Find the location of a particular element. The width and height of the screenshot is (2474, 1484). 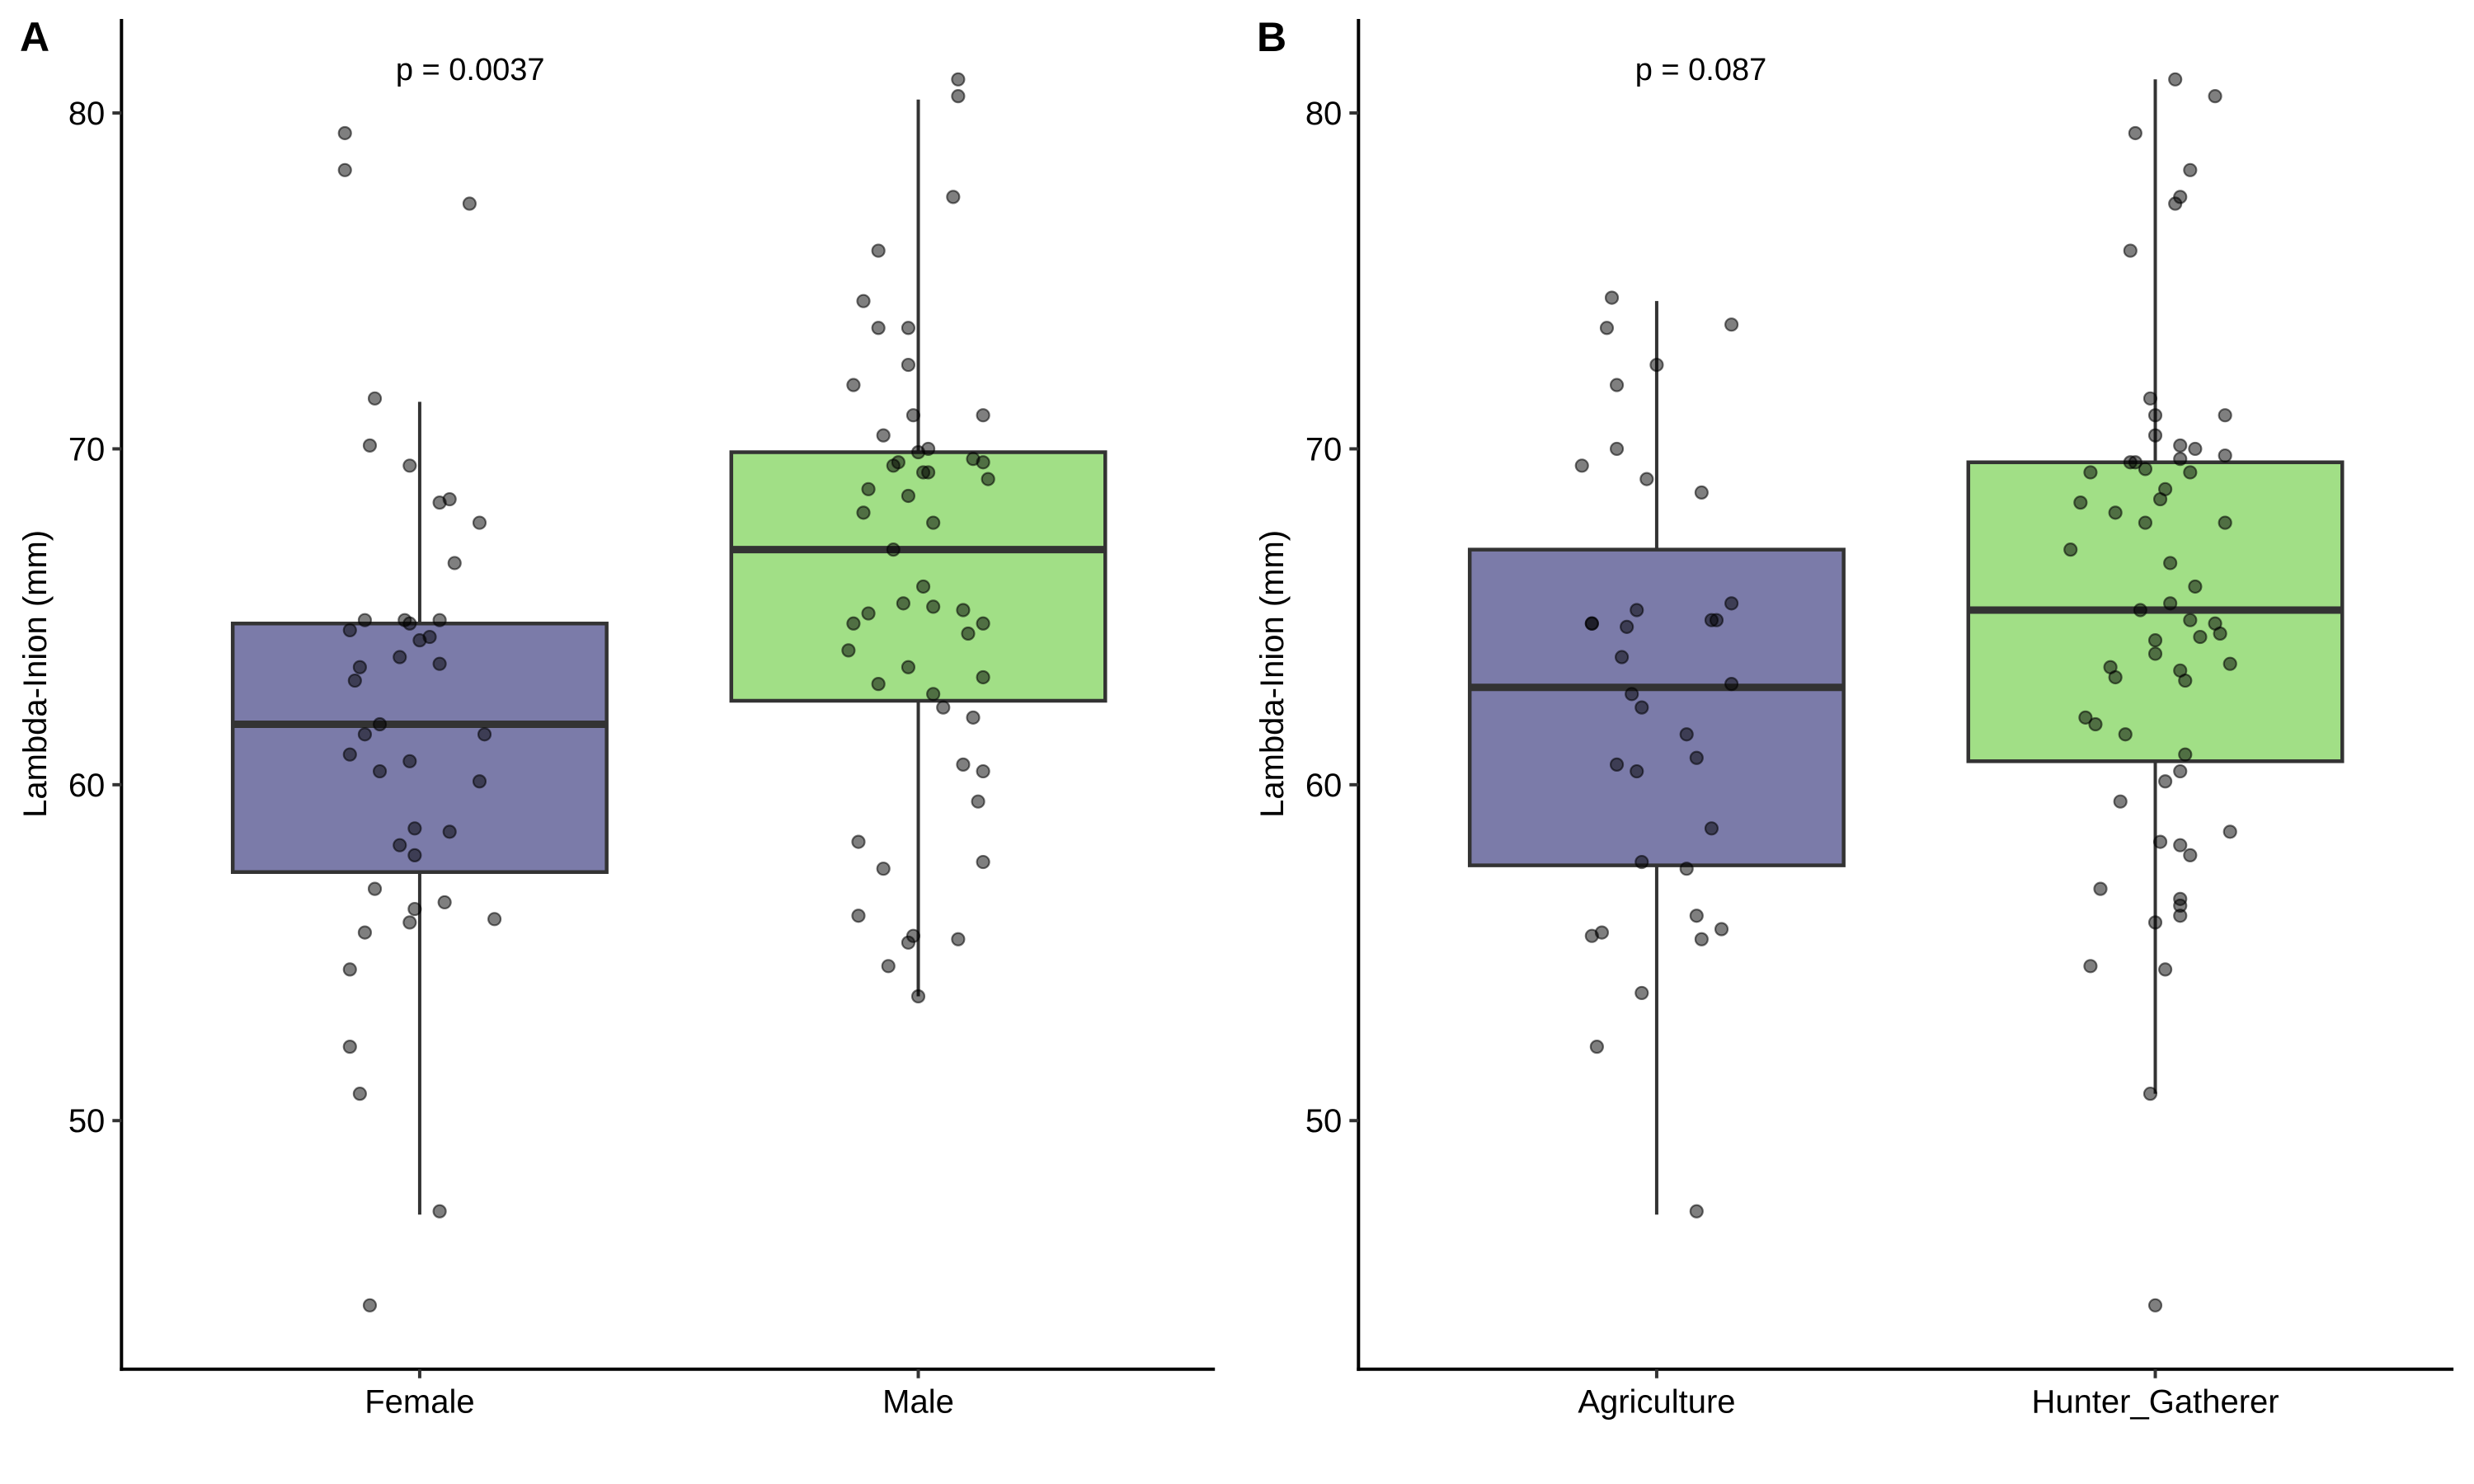

y-tick-label: 60 is located at coordinates (87, 786).